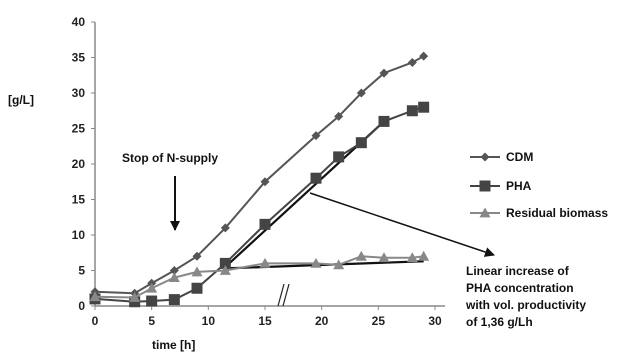 This screenshot has width=627, height=352. What do you see at coordinates (499, 322) in the screenshot?
I see `linear-annotation-line-4: of 1,36 g/Lh` at bounding box center [499, 322].